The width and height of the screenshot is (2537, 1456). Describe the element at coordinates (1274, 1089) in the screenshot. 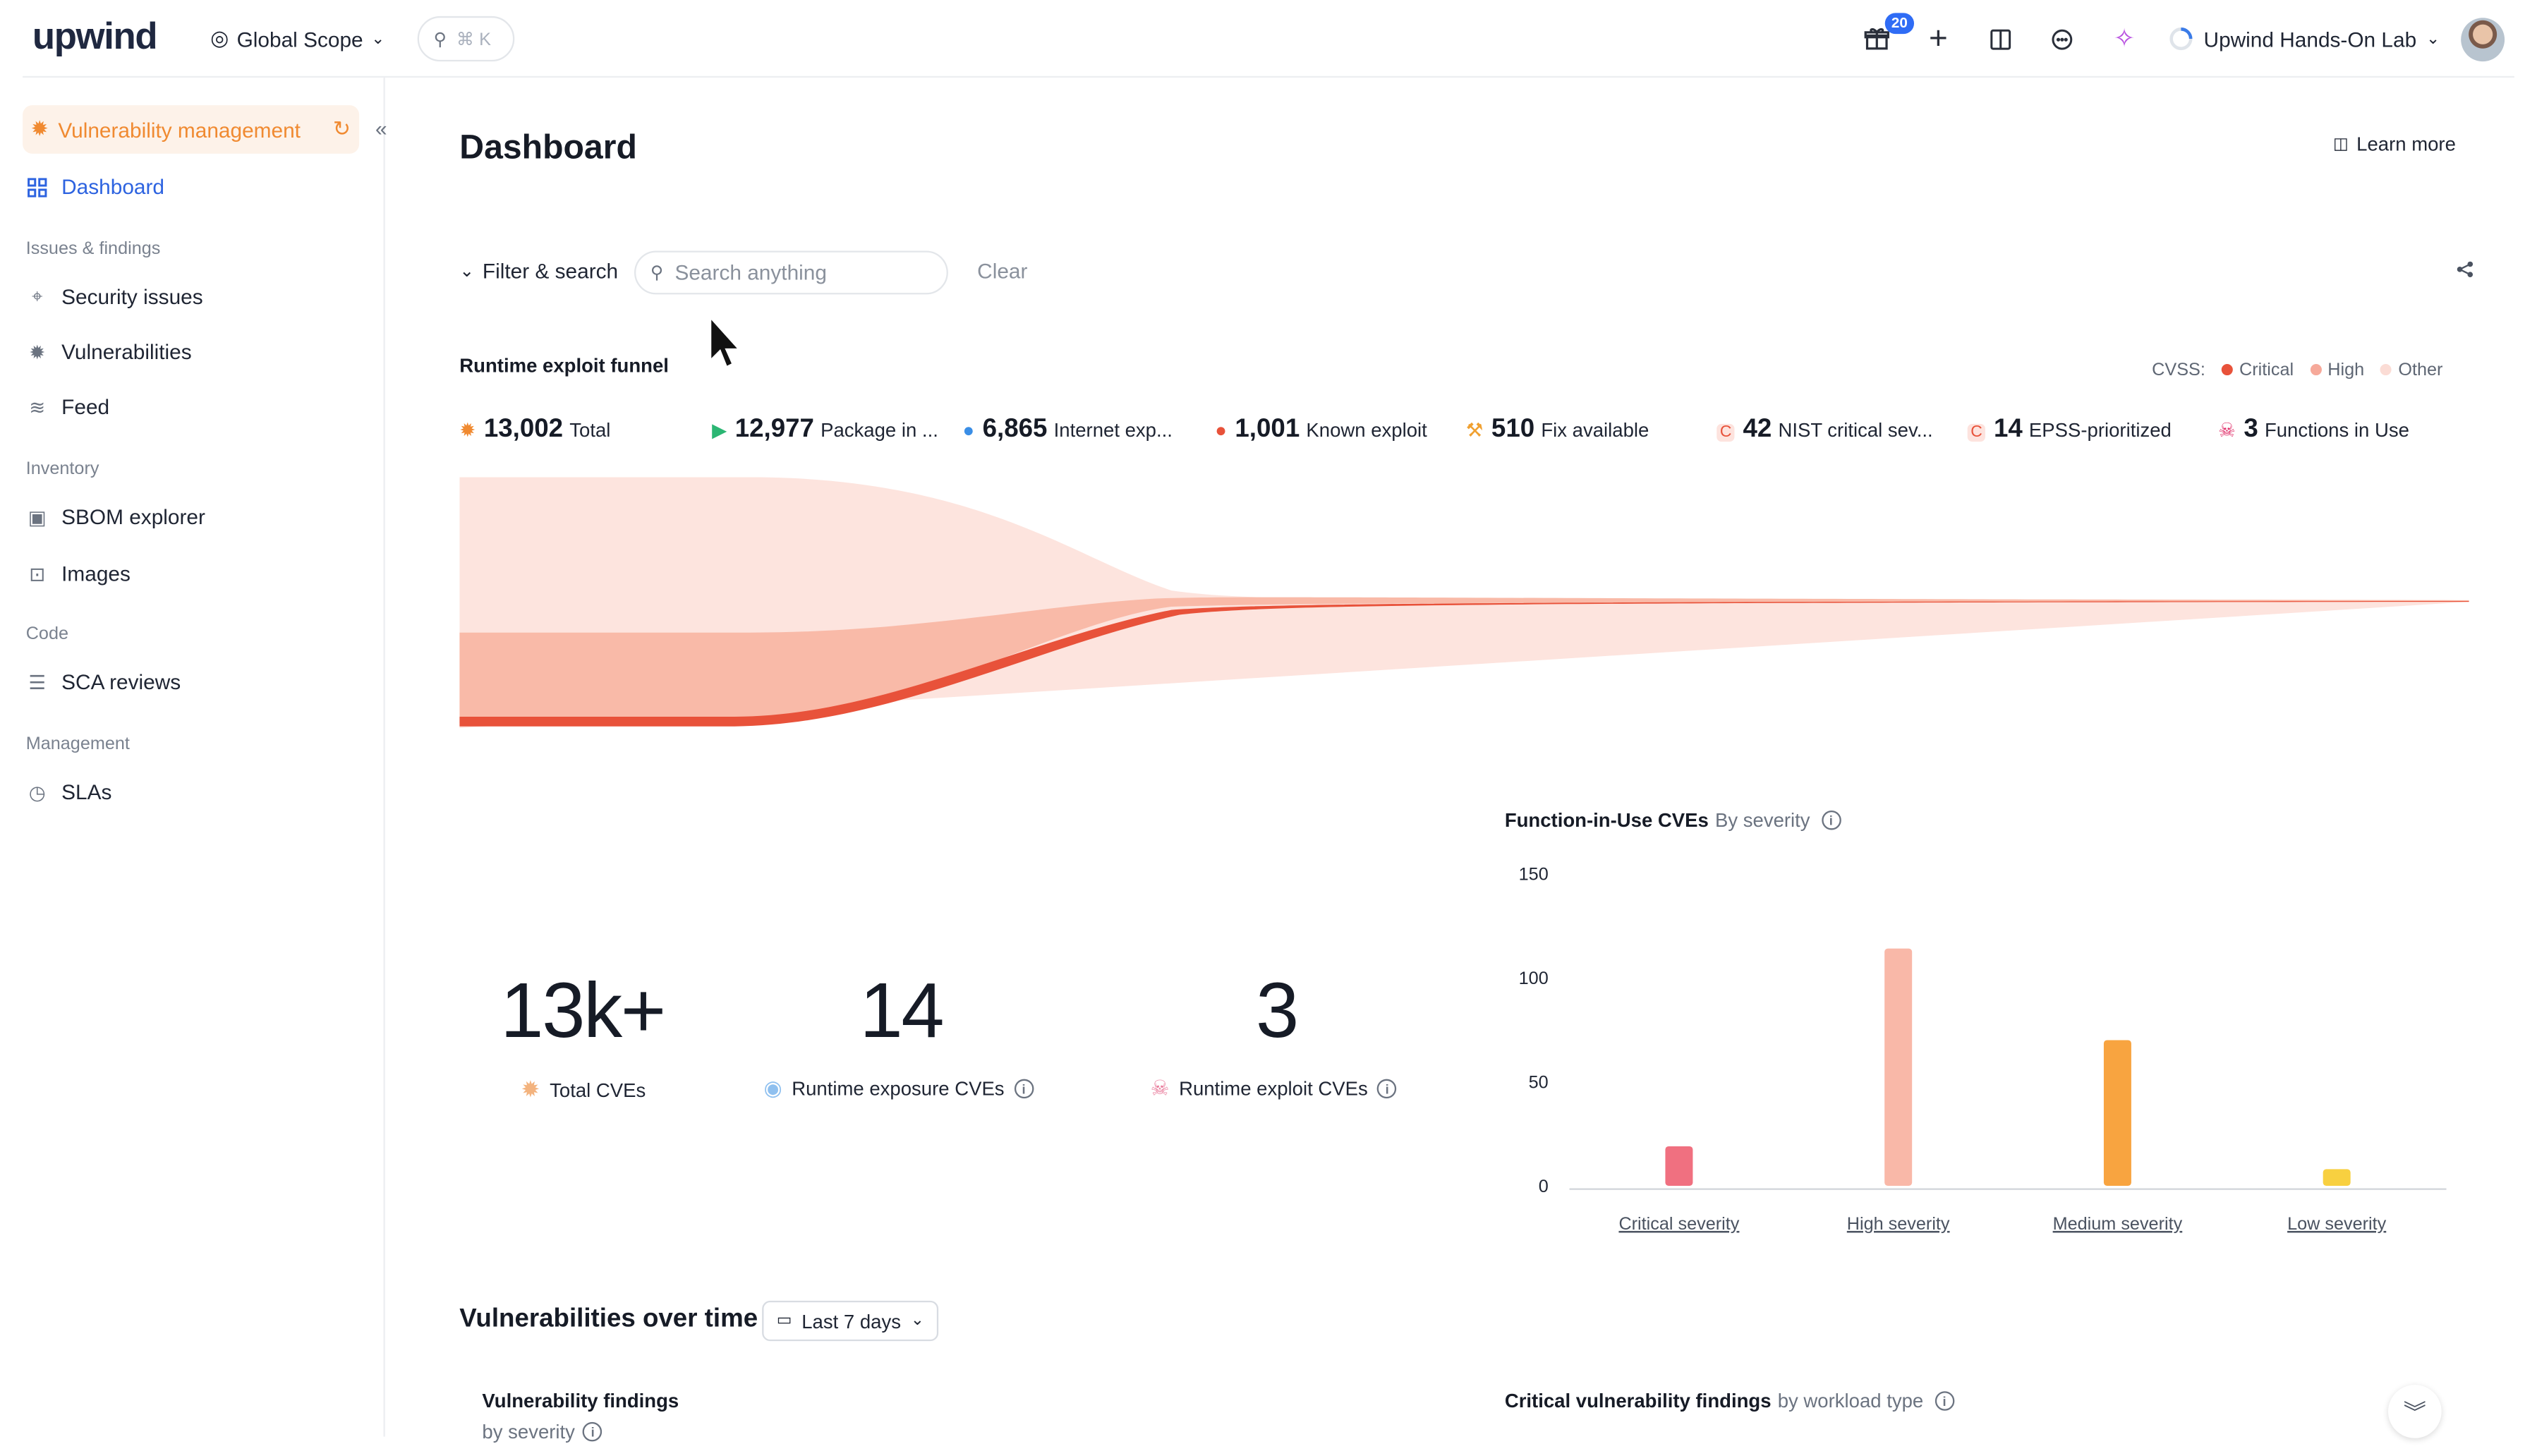

I see `kpi-runtime-exploit-label: ☠ Runtime exploit CVEs i` at that location.